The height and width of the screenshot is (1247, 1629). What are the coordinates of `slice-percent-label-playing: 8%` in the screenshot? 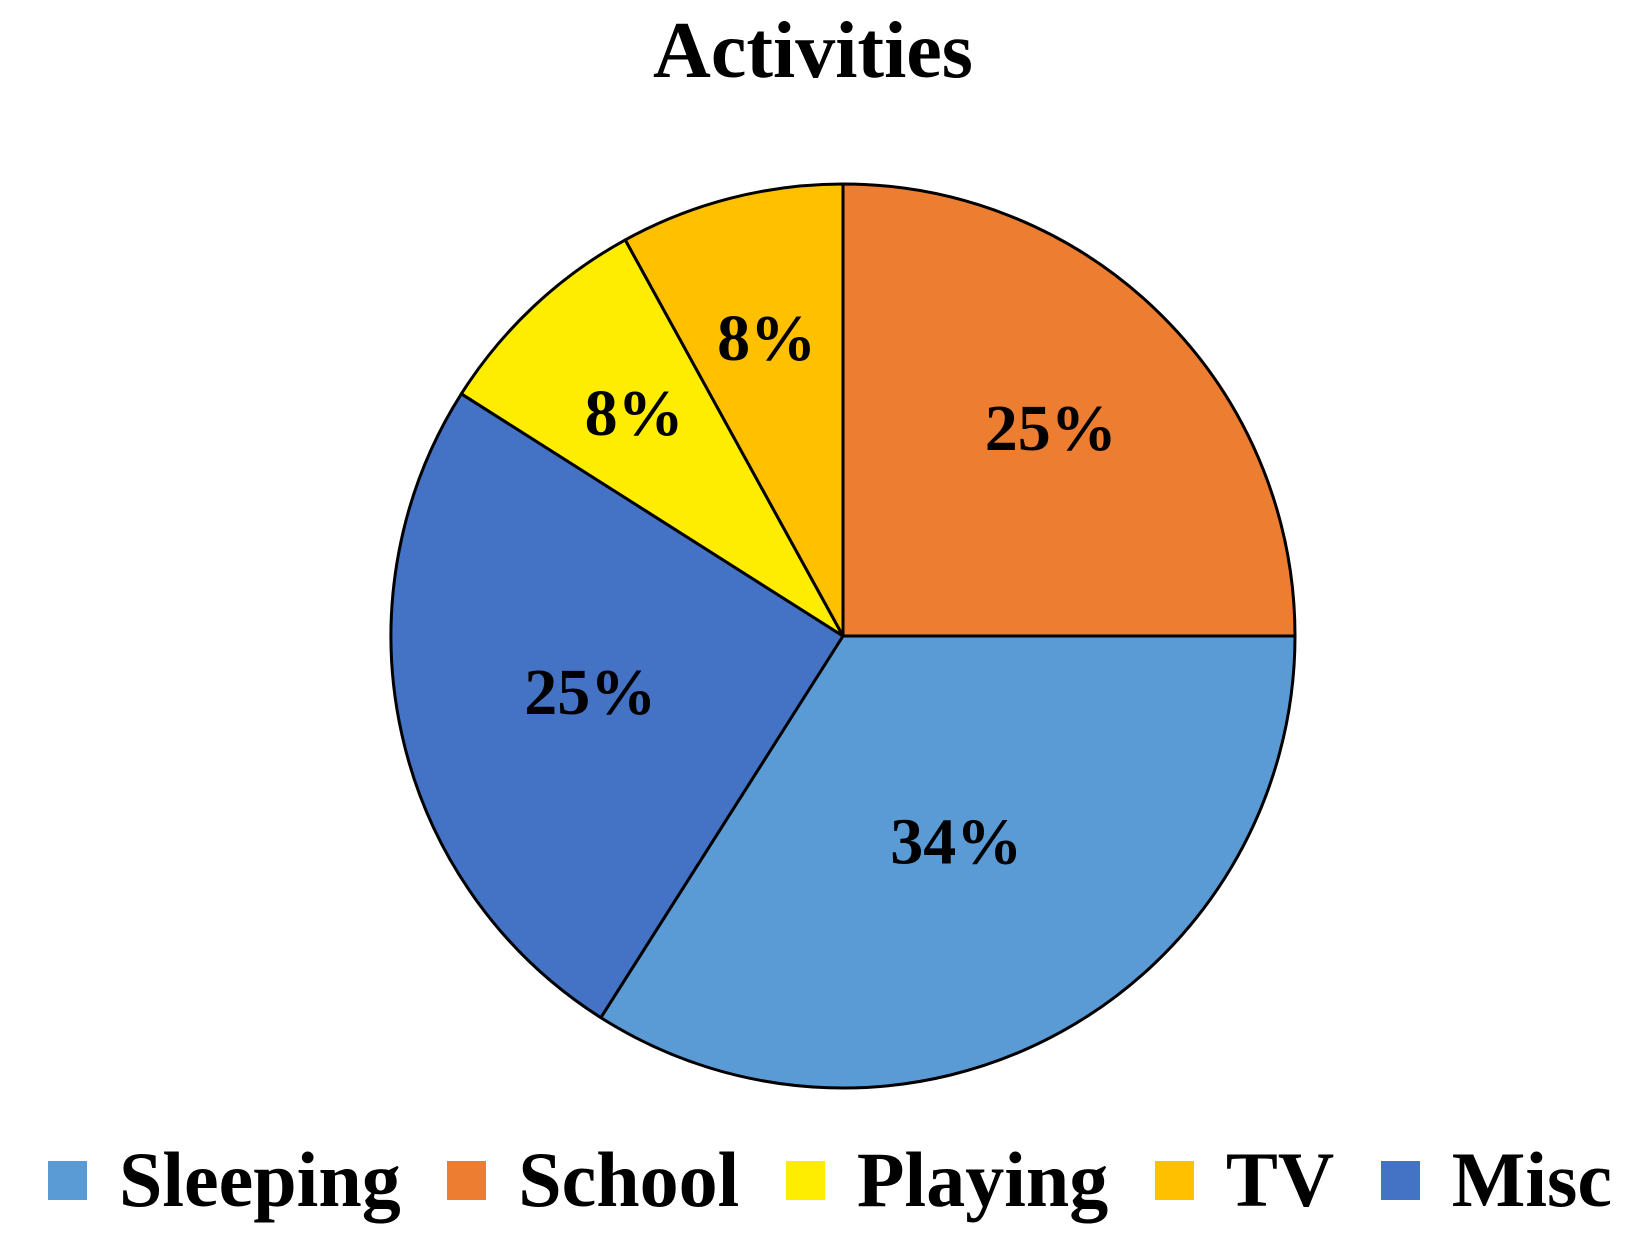 It's located at (634, 413).